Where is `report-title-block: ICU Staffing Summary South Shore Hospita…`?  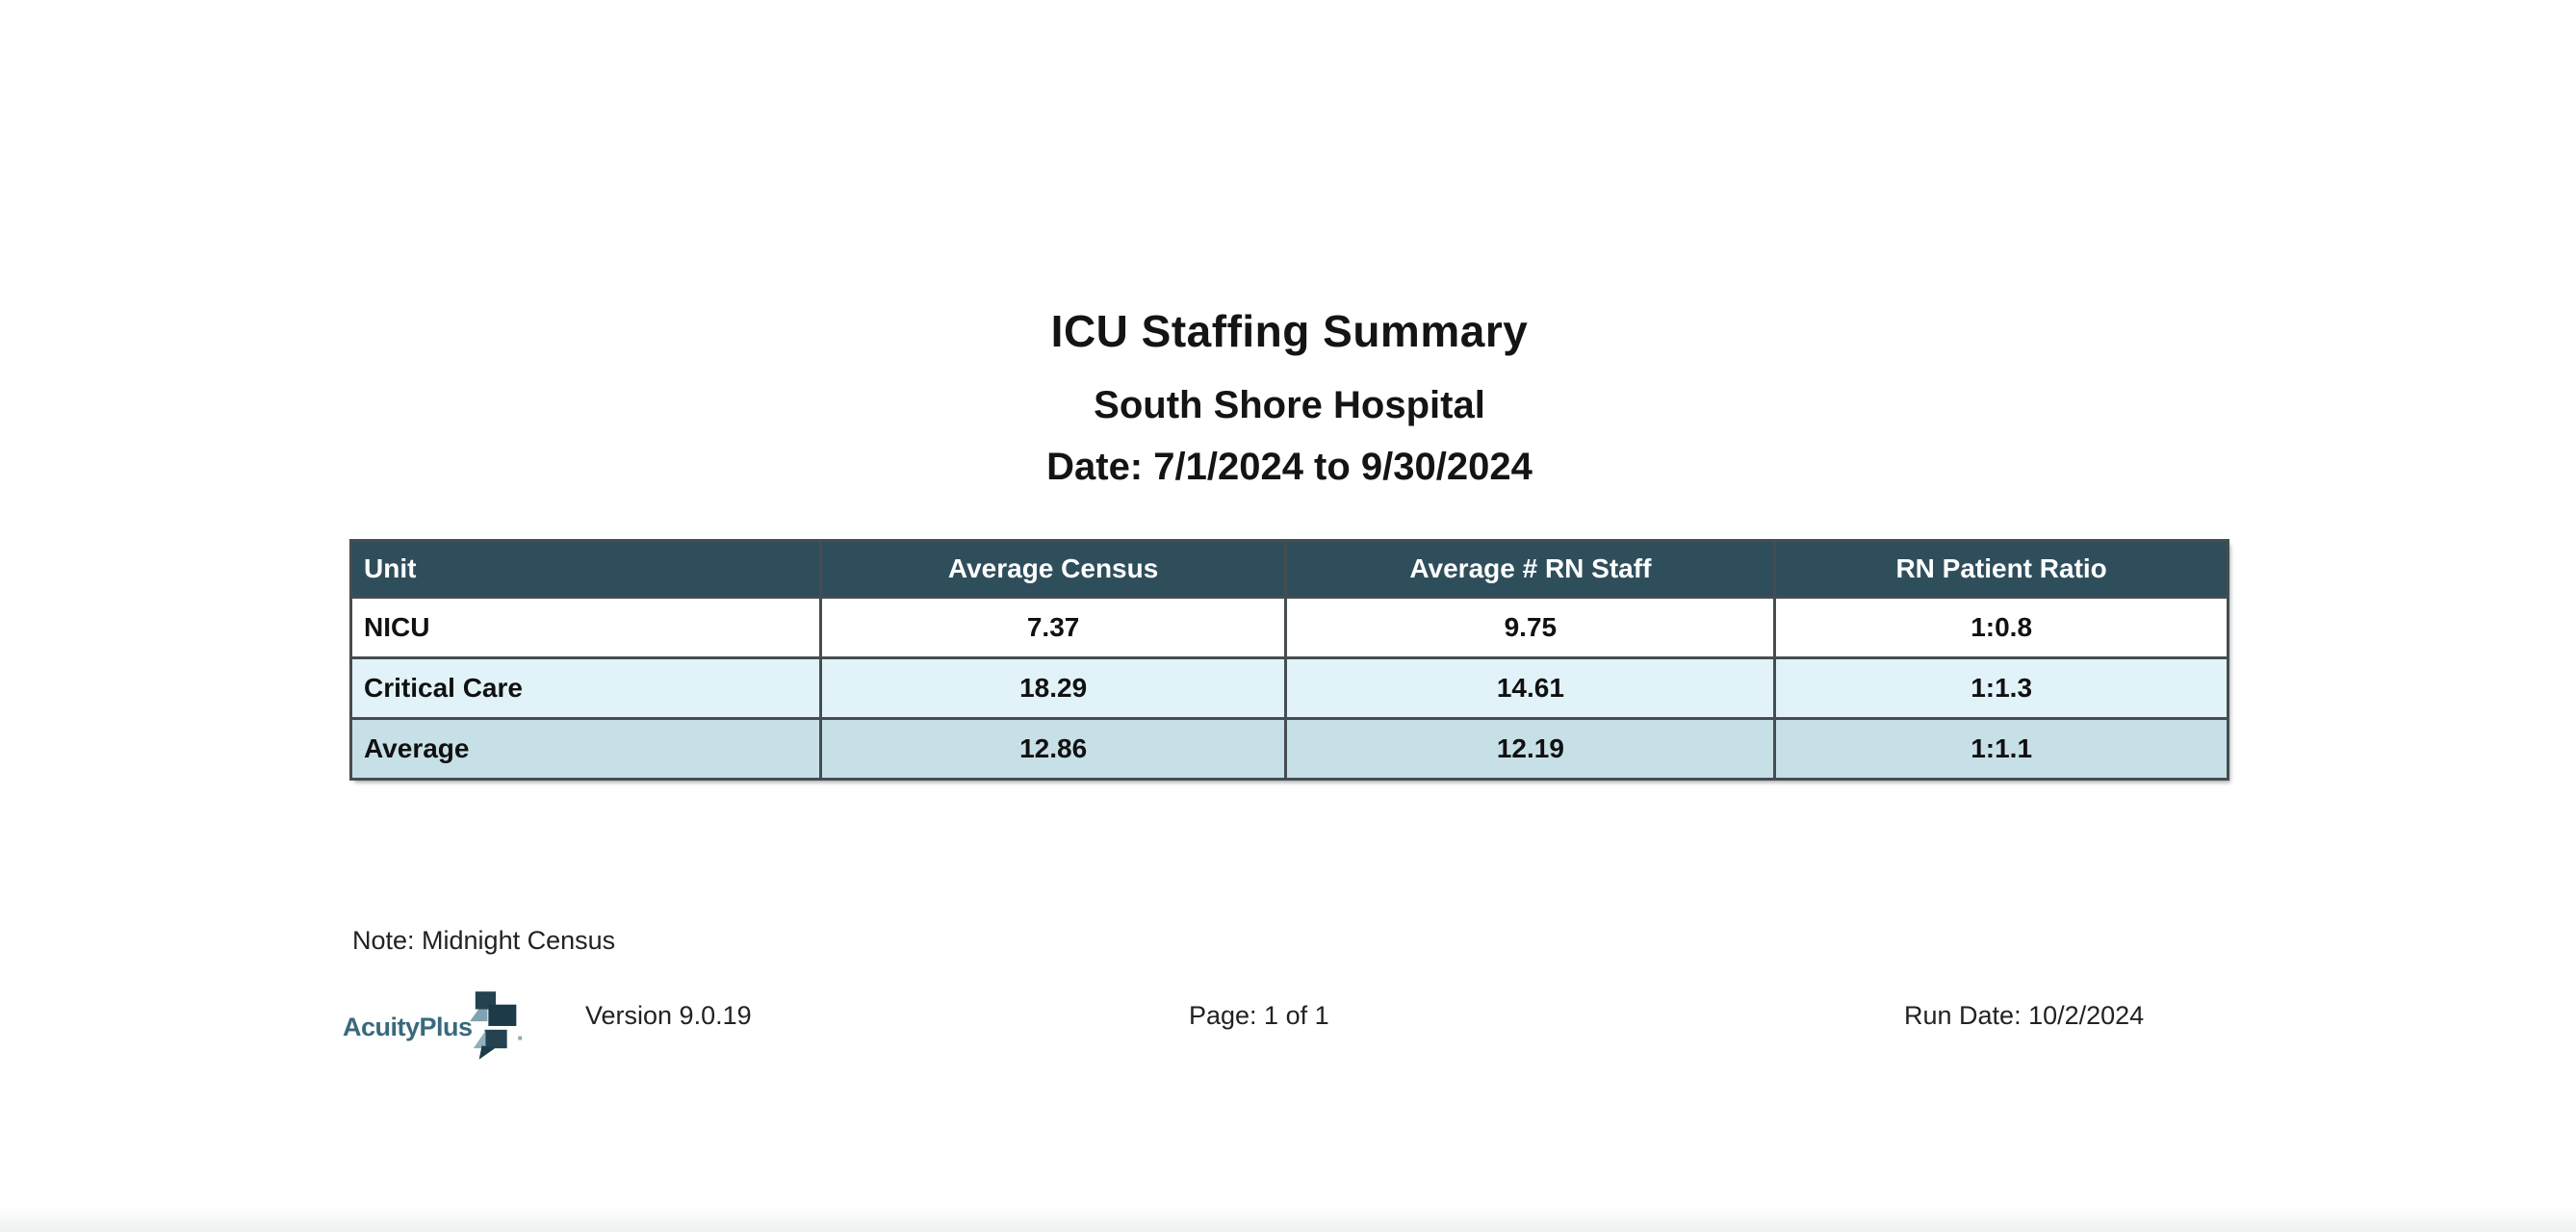 report-title-block: ICU Staffing Summary South Shore Hospita… is located at coordinates (1289, 397).